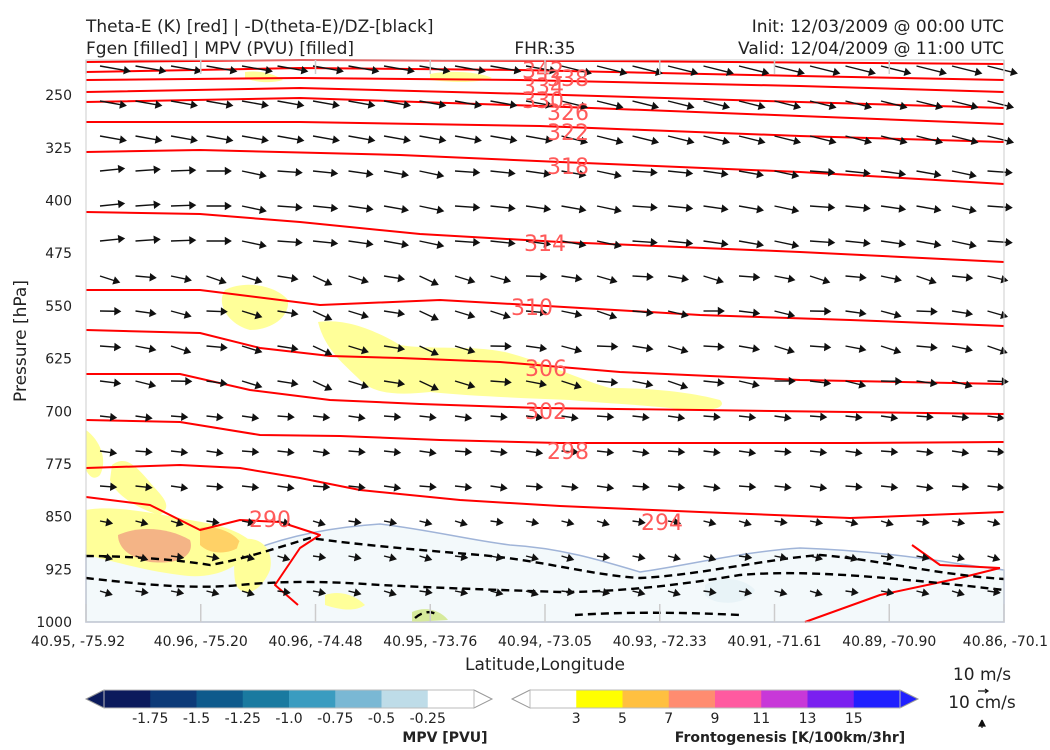 The height and width of the screenshot is (750, 1050). What do you see at coordinates (546, 412) in the screenshot?
I see `theta-e-label: 302` at bounding box center [546, 412].